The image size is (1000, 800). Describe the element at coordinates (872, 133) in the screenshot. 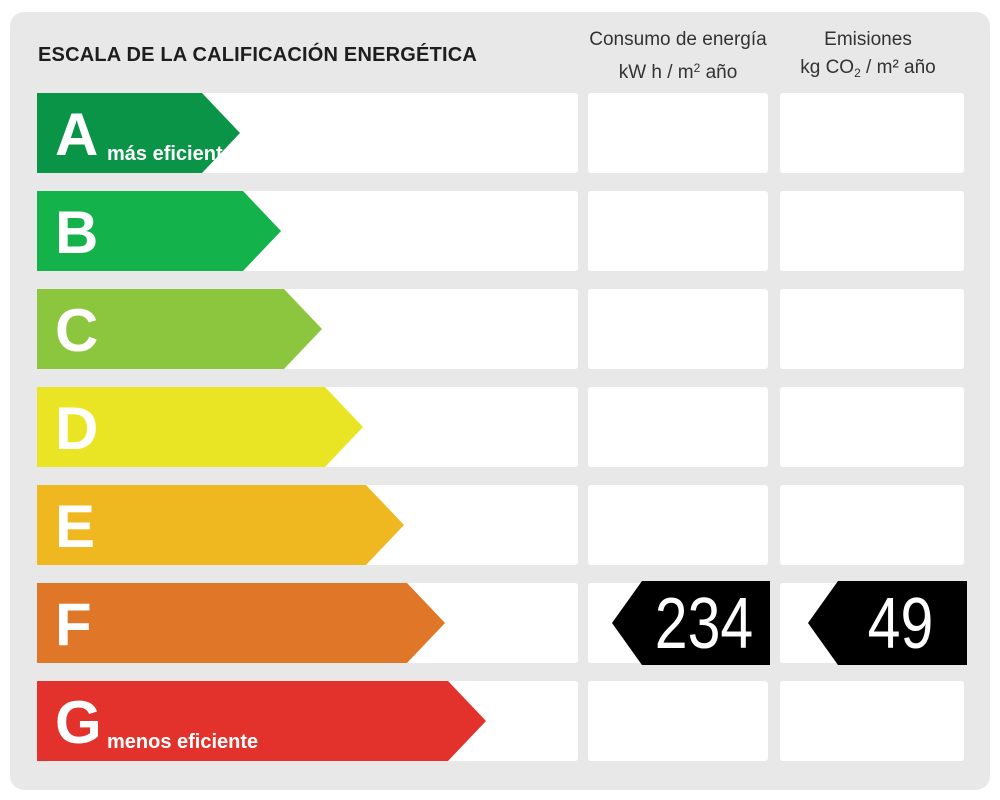

I see `emissions-cell-a` at that location.